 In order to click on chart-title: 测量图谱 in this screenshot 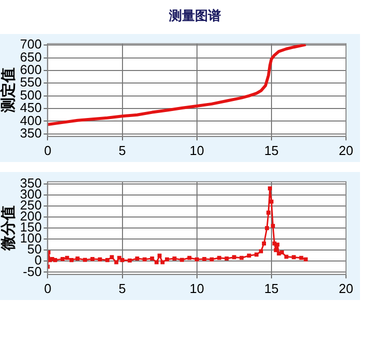, I will do `click(195, 16)`.